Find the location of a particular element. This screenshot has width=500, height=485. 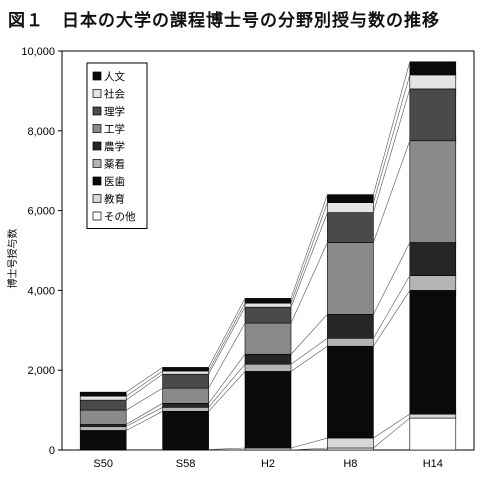

x-tick-label: S50 is located at coordinates (103, 464).